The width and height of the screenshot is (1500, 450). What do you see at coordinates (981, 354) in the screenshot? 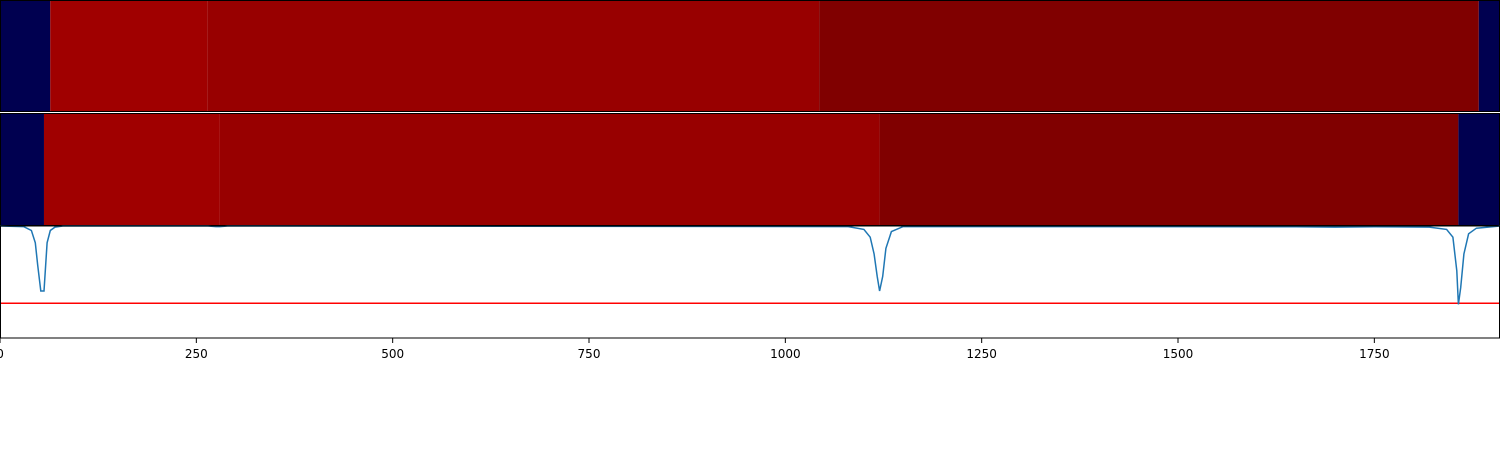
I see `x-tick-label: 1250` at bounding box center [981, 354].